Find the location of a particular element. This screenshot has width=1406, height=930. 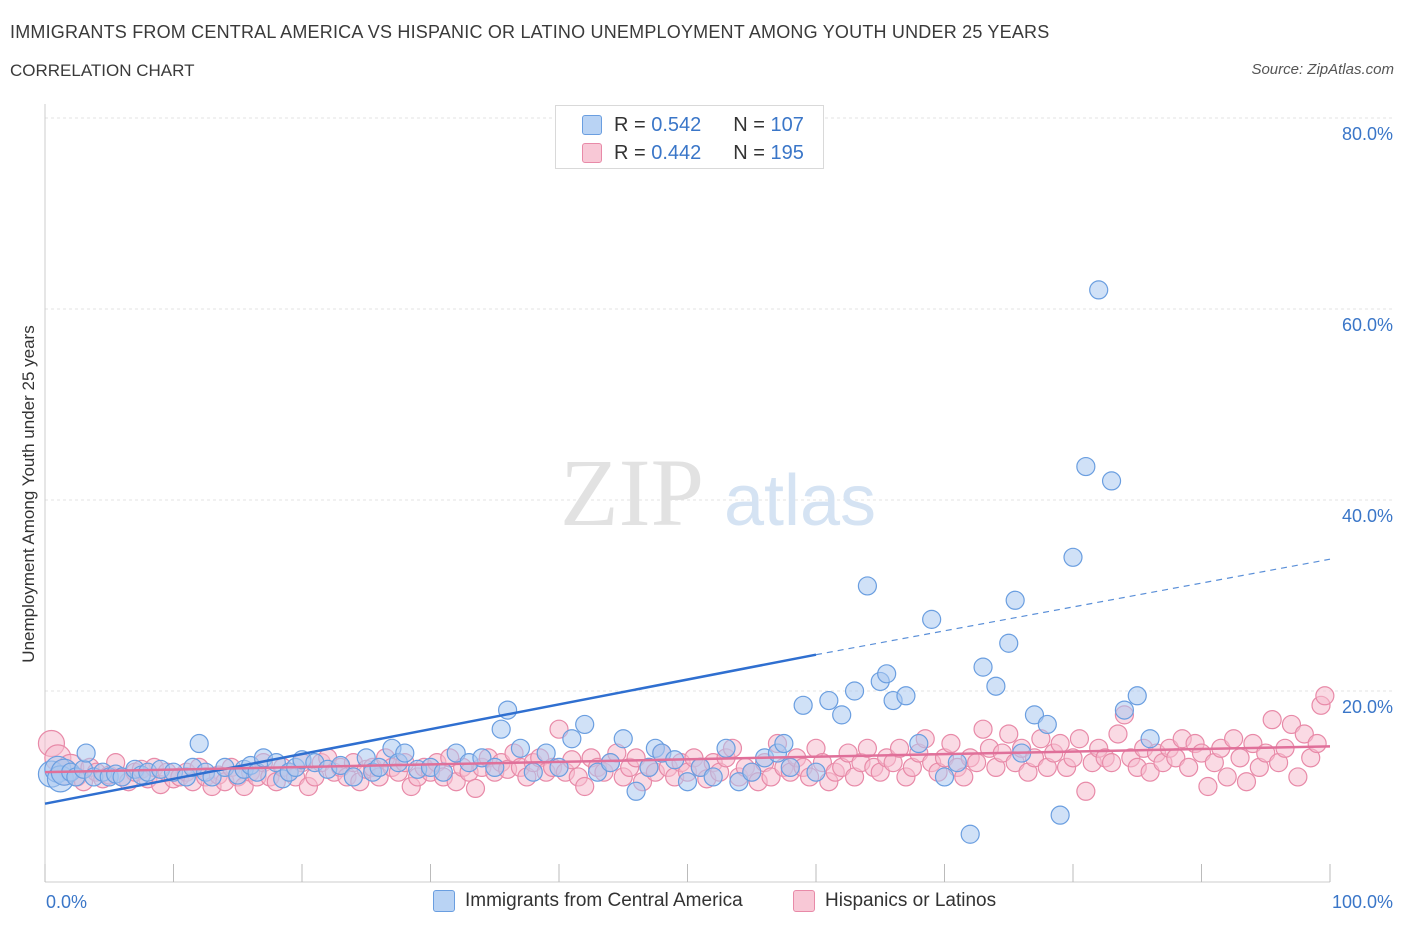

trend-line-immigrants-extrapolated is located at coordinates (1073, 607).